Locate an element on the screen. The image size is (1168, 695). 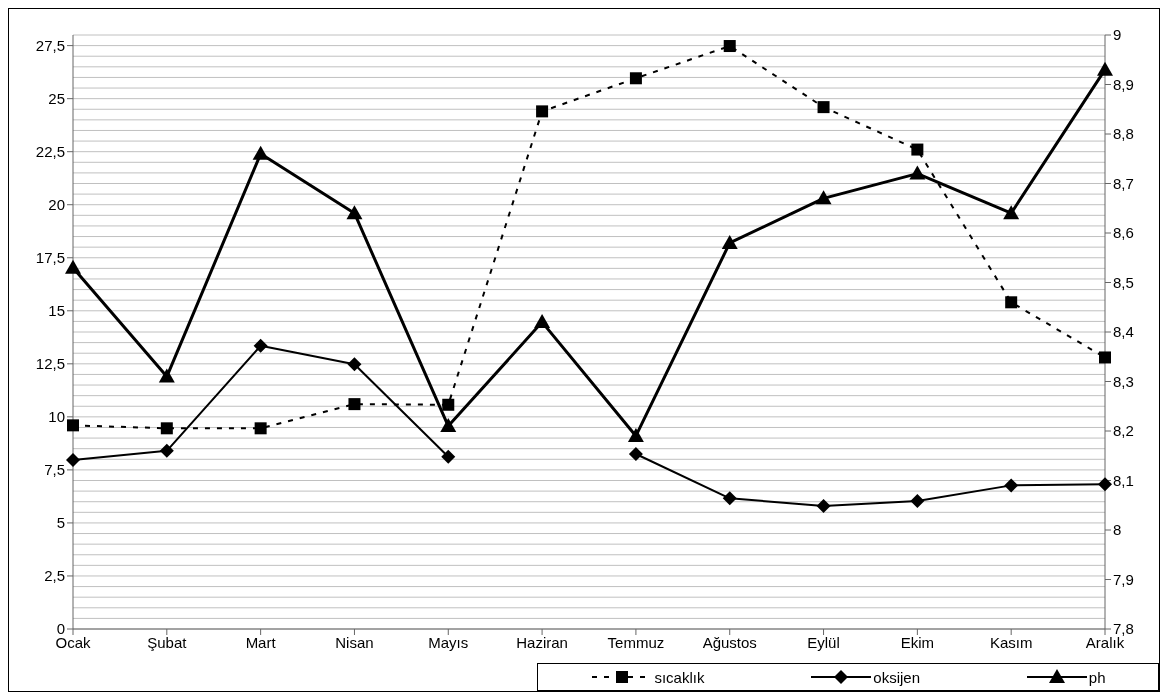
x-tick-label: Haziran is located at coordinates (542, 642).